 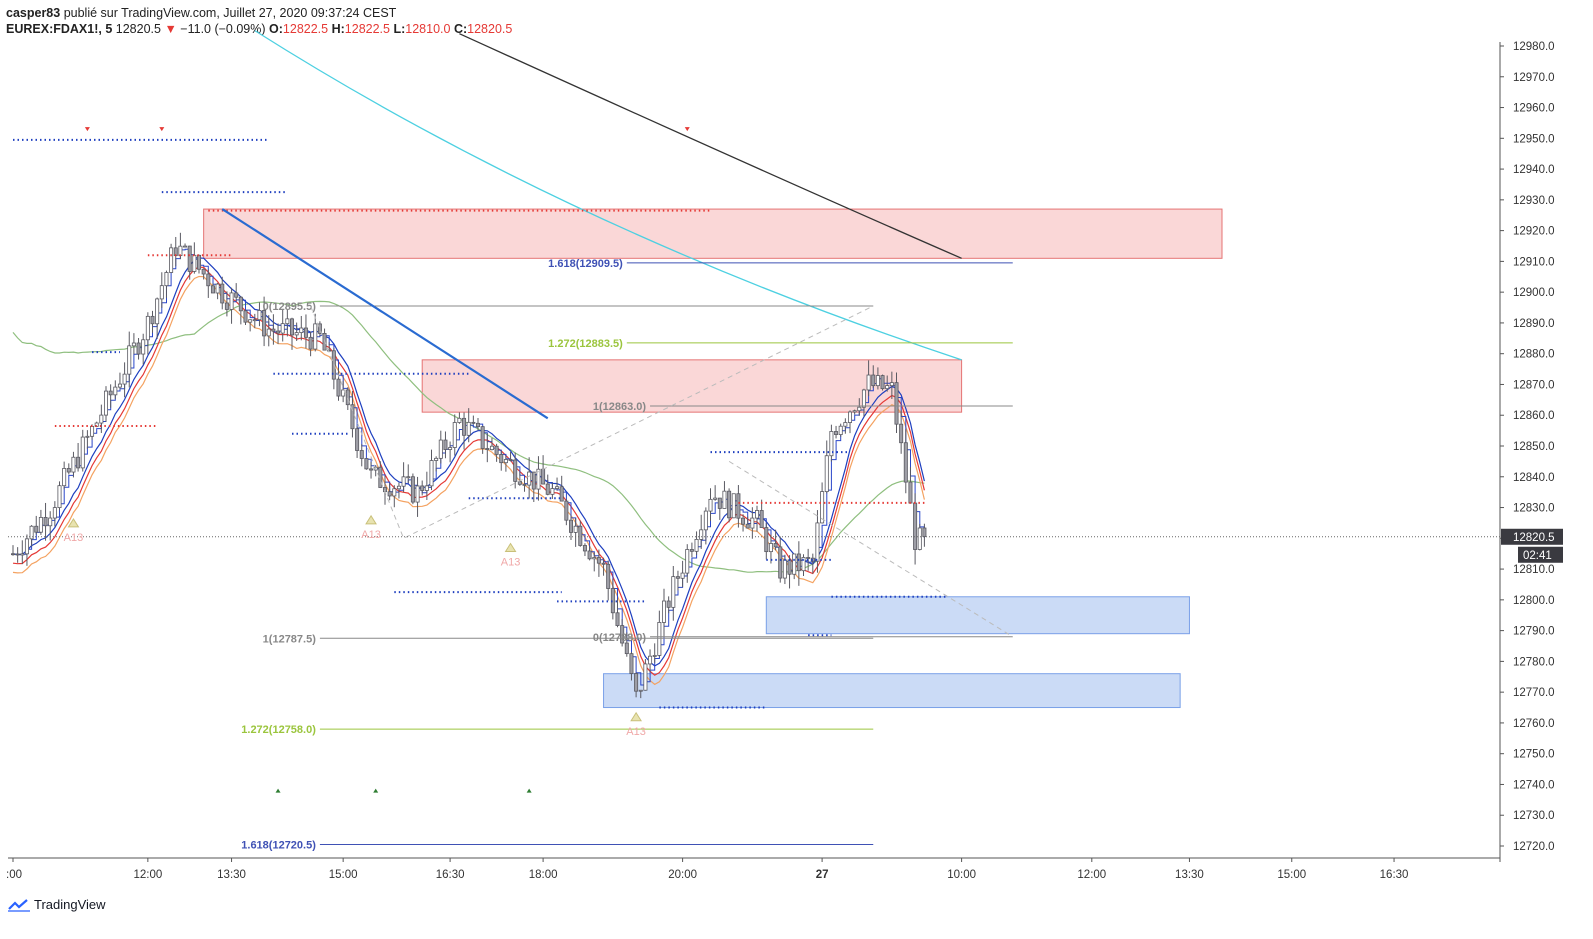 What do you see at coordinates (490, 29) in the screenshot?
I see `close-value: 12820.5` at bounding box center [490, 29].